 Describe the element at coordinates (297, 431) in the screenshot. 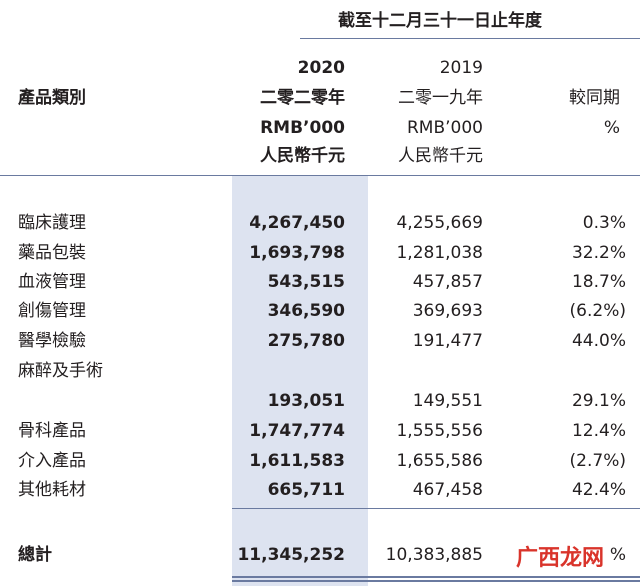

I see `value-2020-cell: 1,747,774` at that location.